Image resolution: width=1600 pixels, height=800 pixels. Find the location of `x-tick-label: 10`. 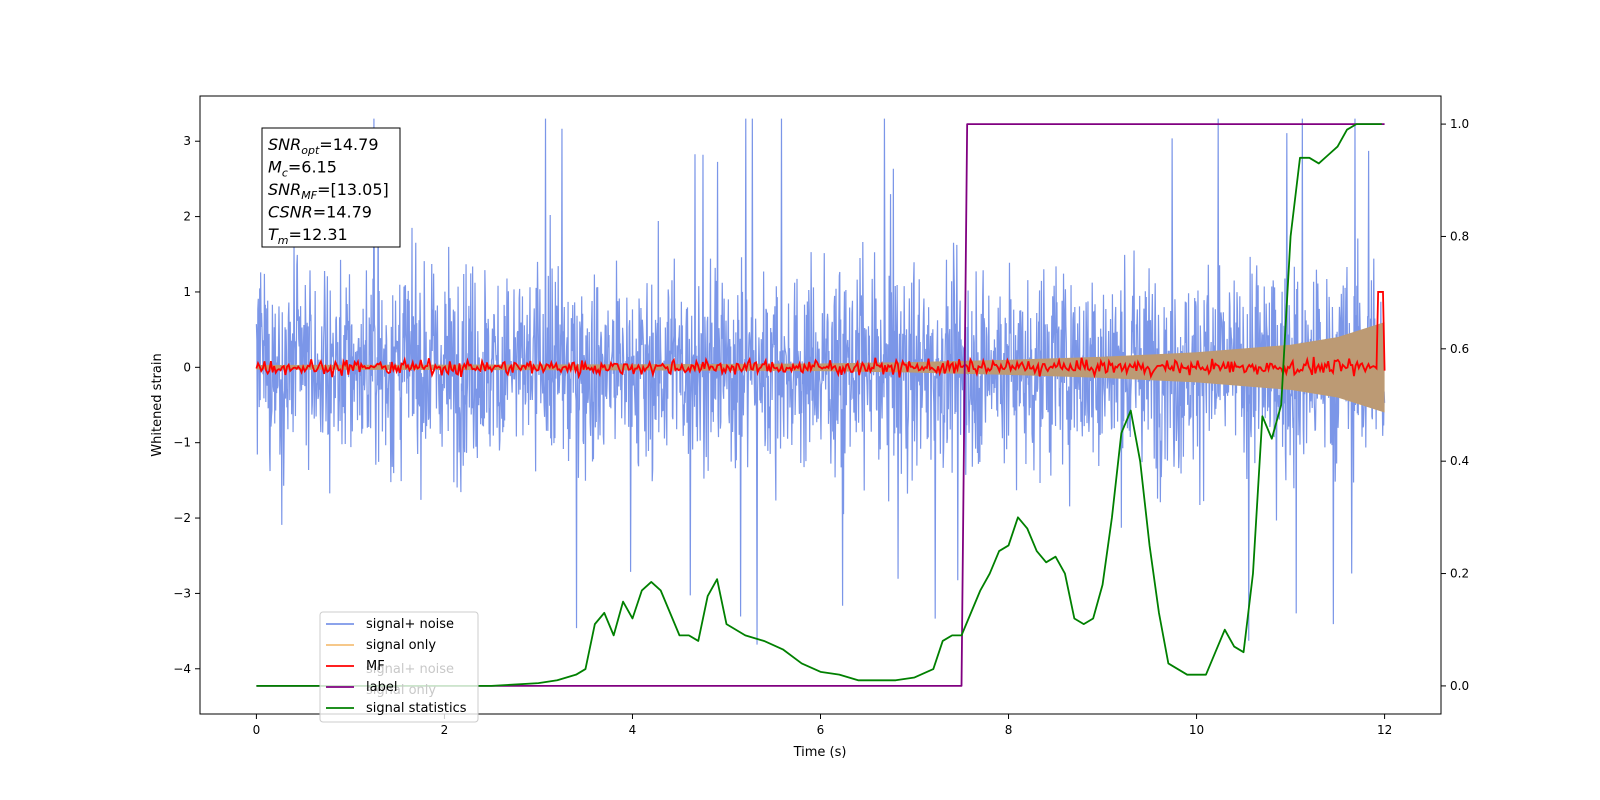

x-tick-label: 10 is located at coordinates (1196, 730).